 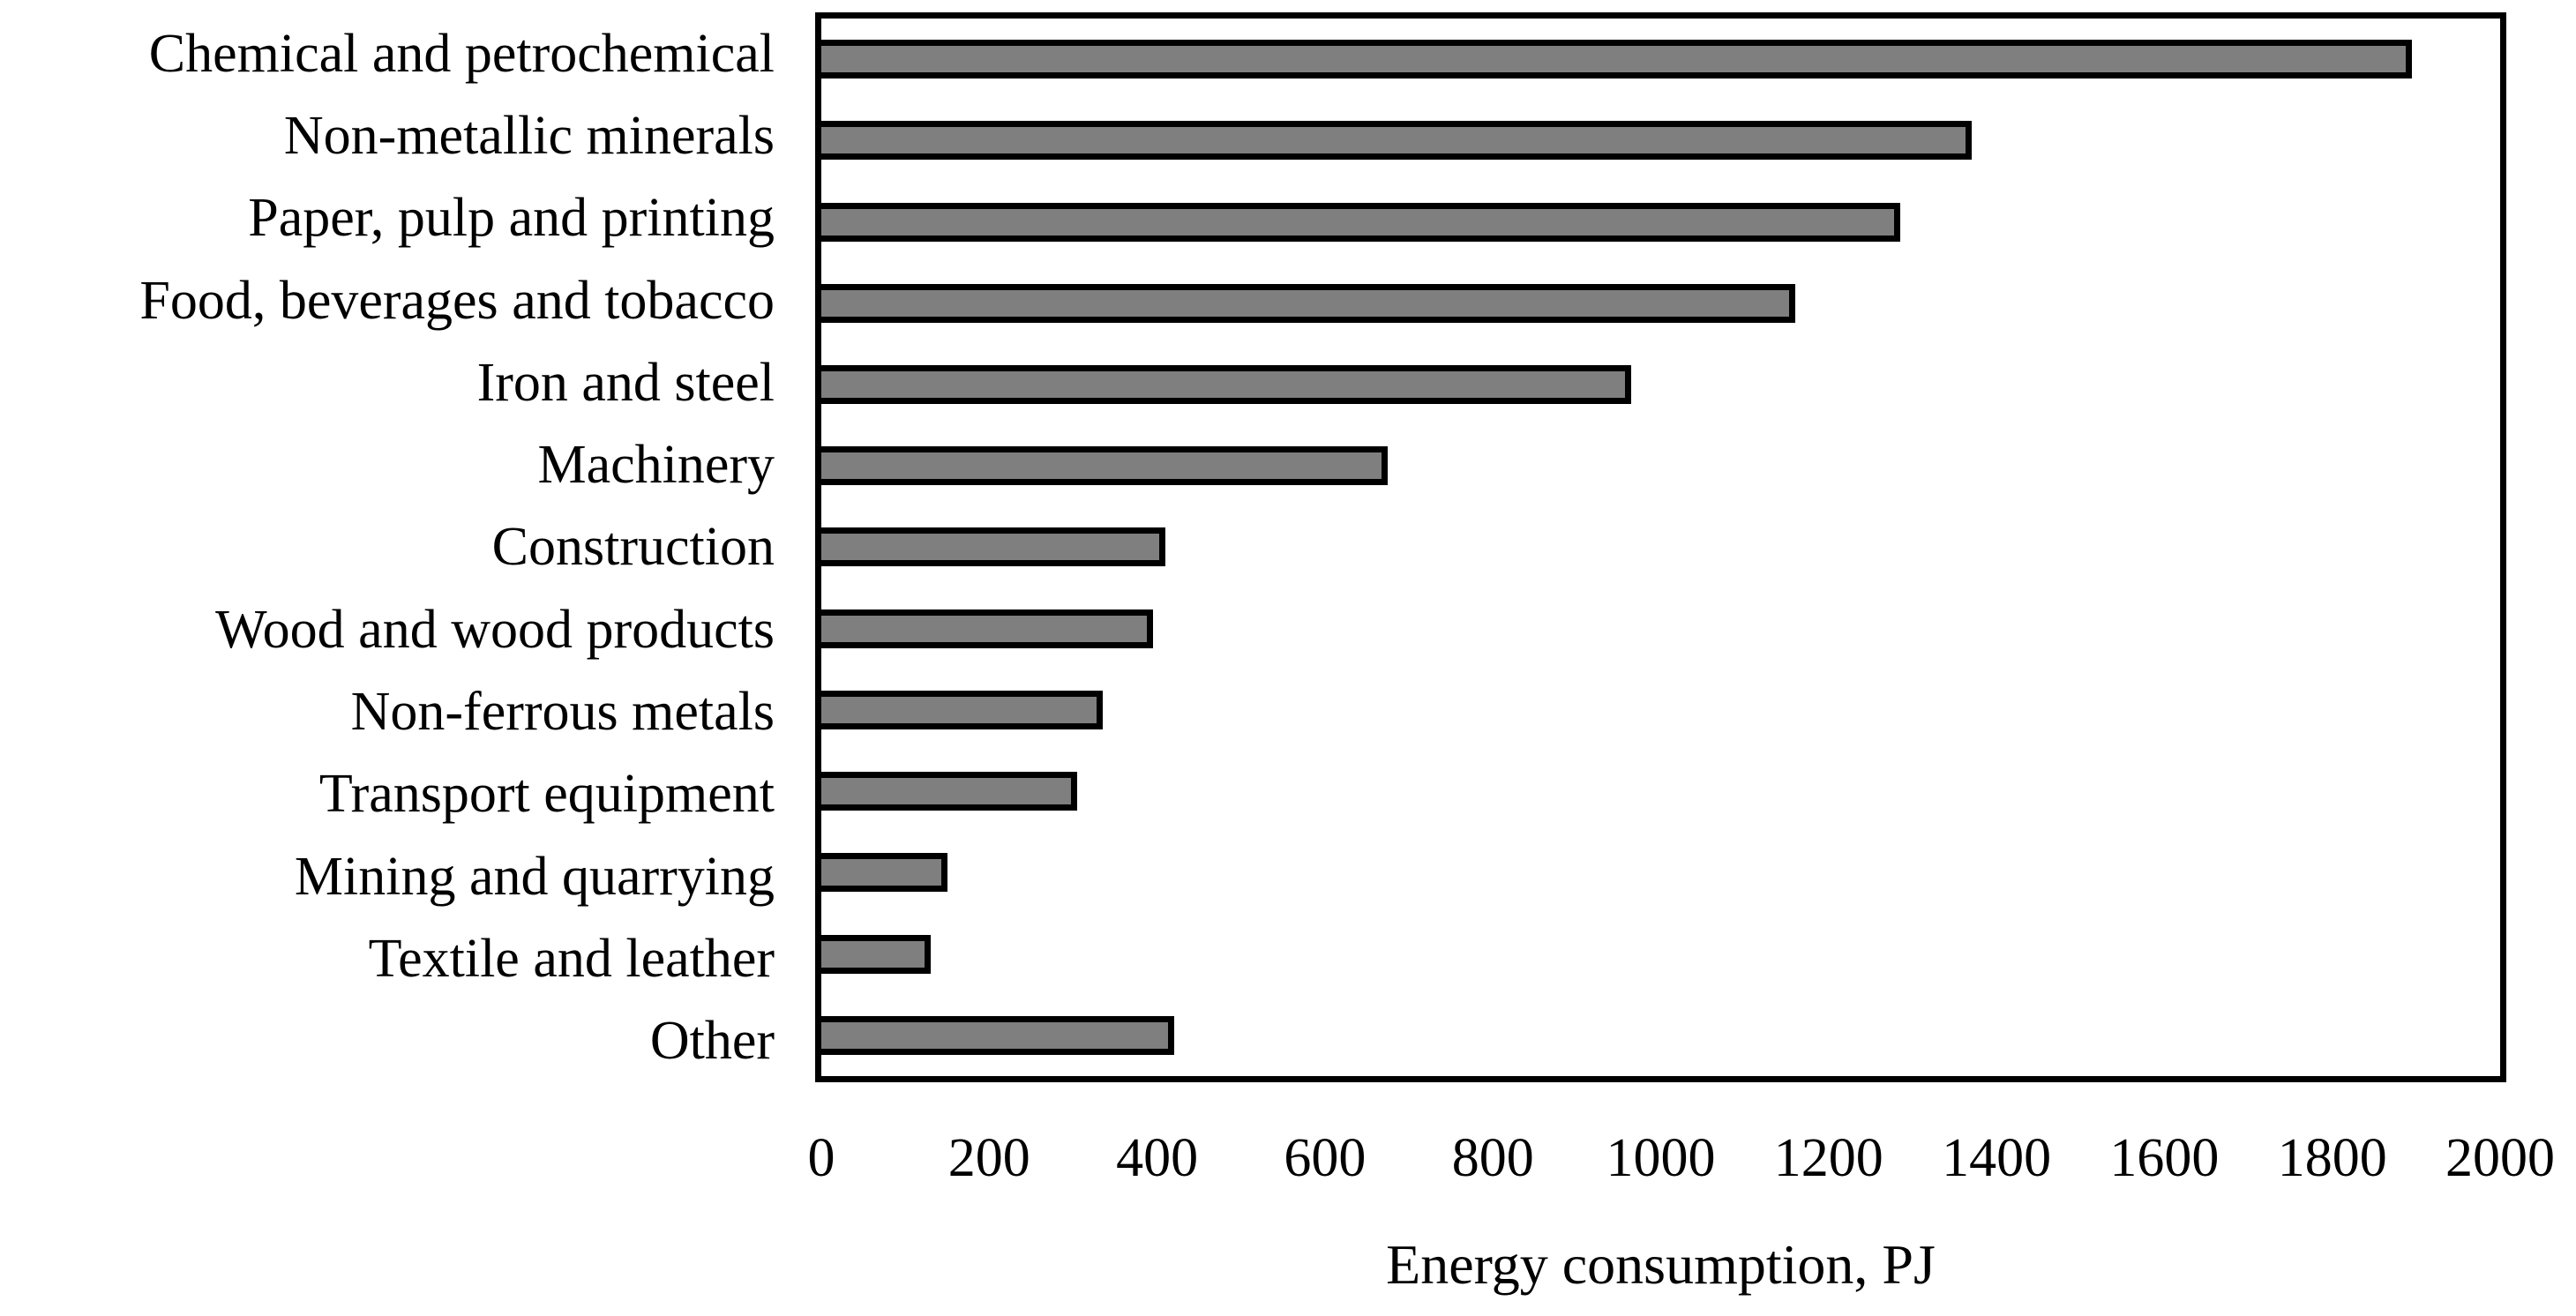 I want to click on category-label: Transport equipment, so click(x=547, y=794).